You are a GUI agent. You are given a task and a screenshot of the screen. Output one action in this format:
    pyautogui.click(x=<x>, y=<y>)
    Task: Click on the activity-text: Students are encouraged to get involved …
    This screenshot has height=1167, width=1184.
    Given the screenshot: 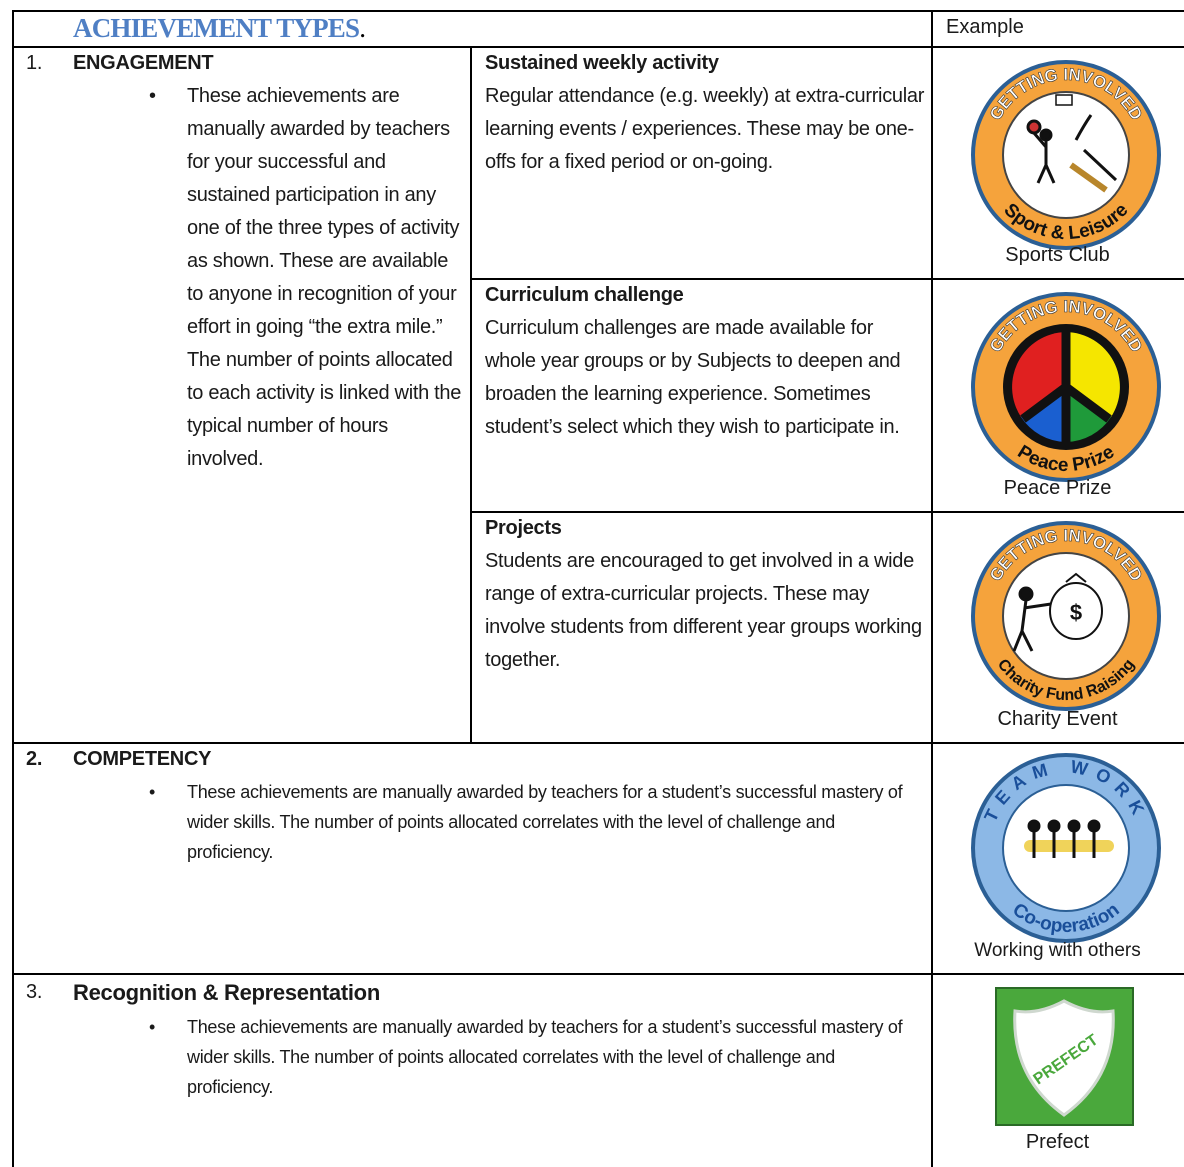 What is the action you would take?
    pyautogui.click(x=703, y=610)
    